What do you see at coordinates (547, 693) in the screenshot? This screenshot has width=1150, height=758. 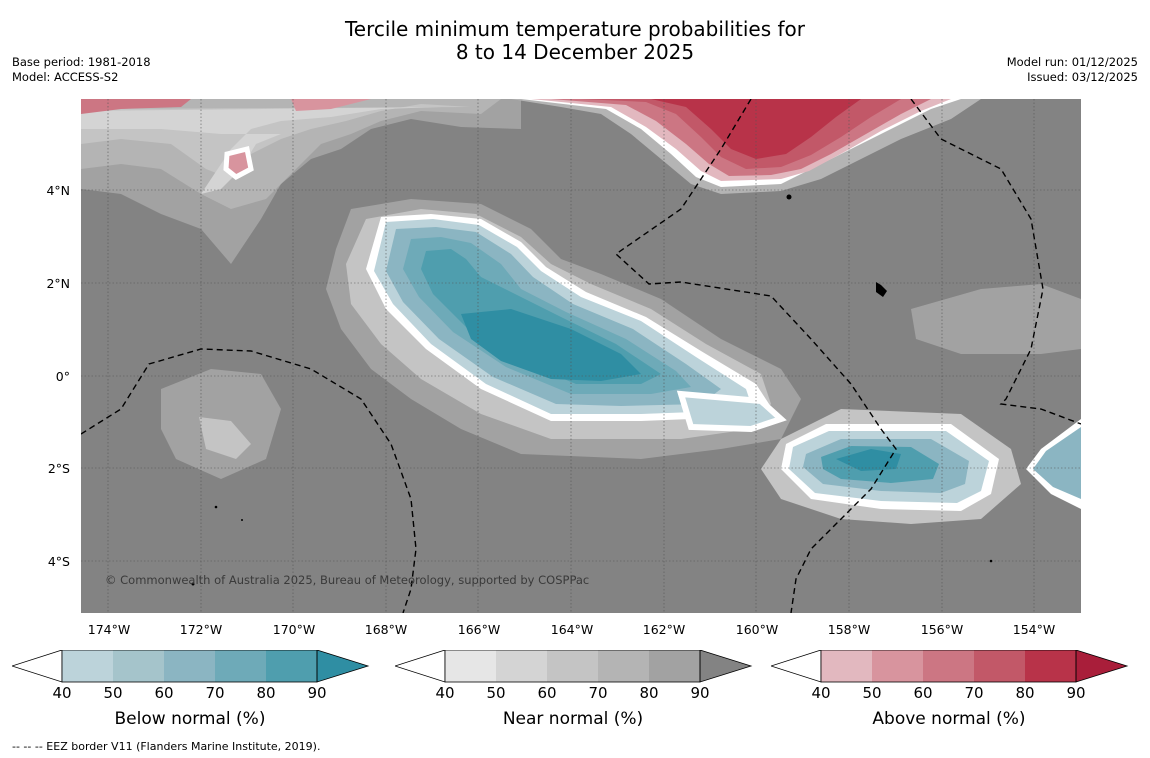 I see `colorbar-near-tick: 60` at bounding box center [547, 693].